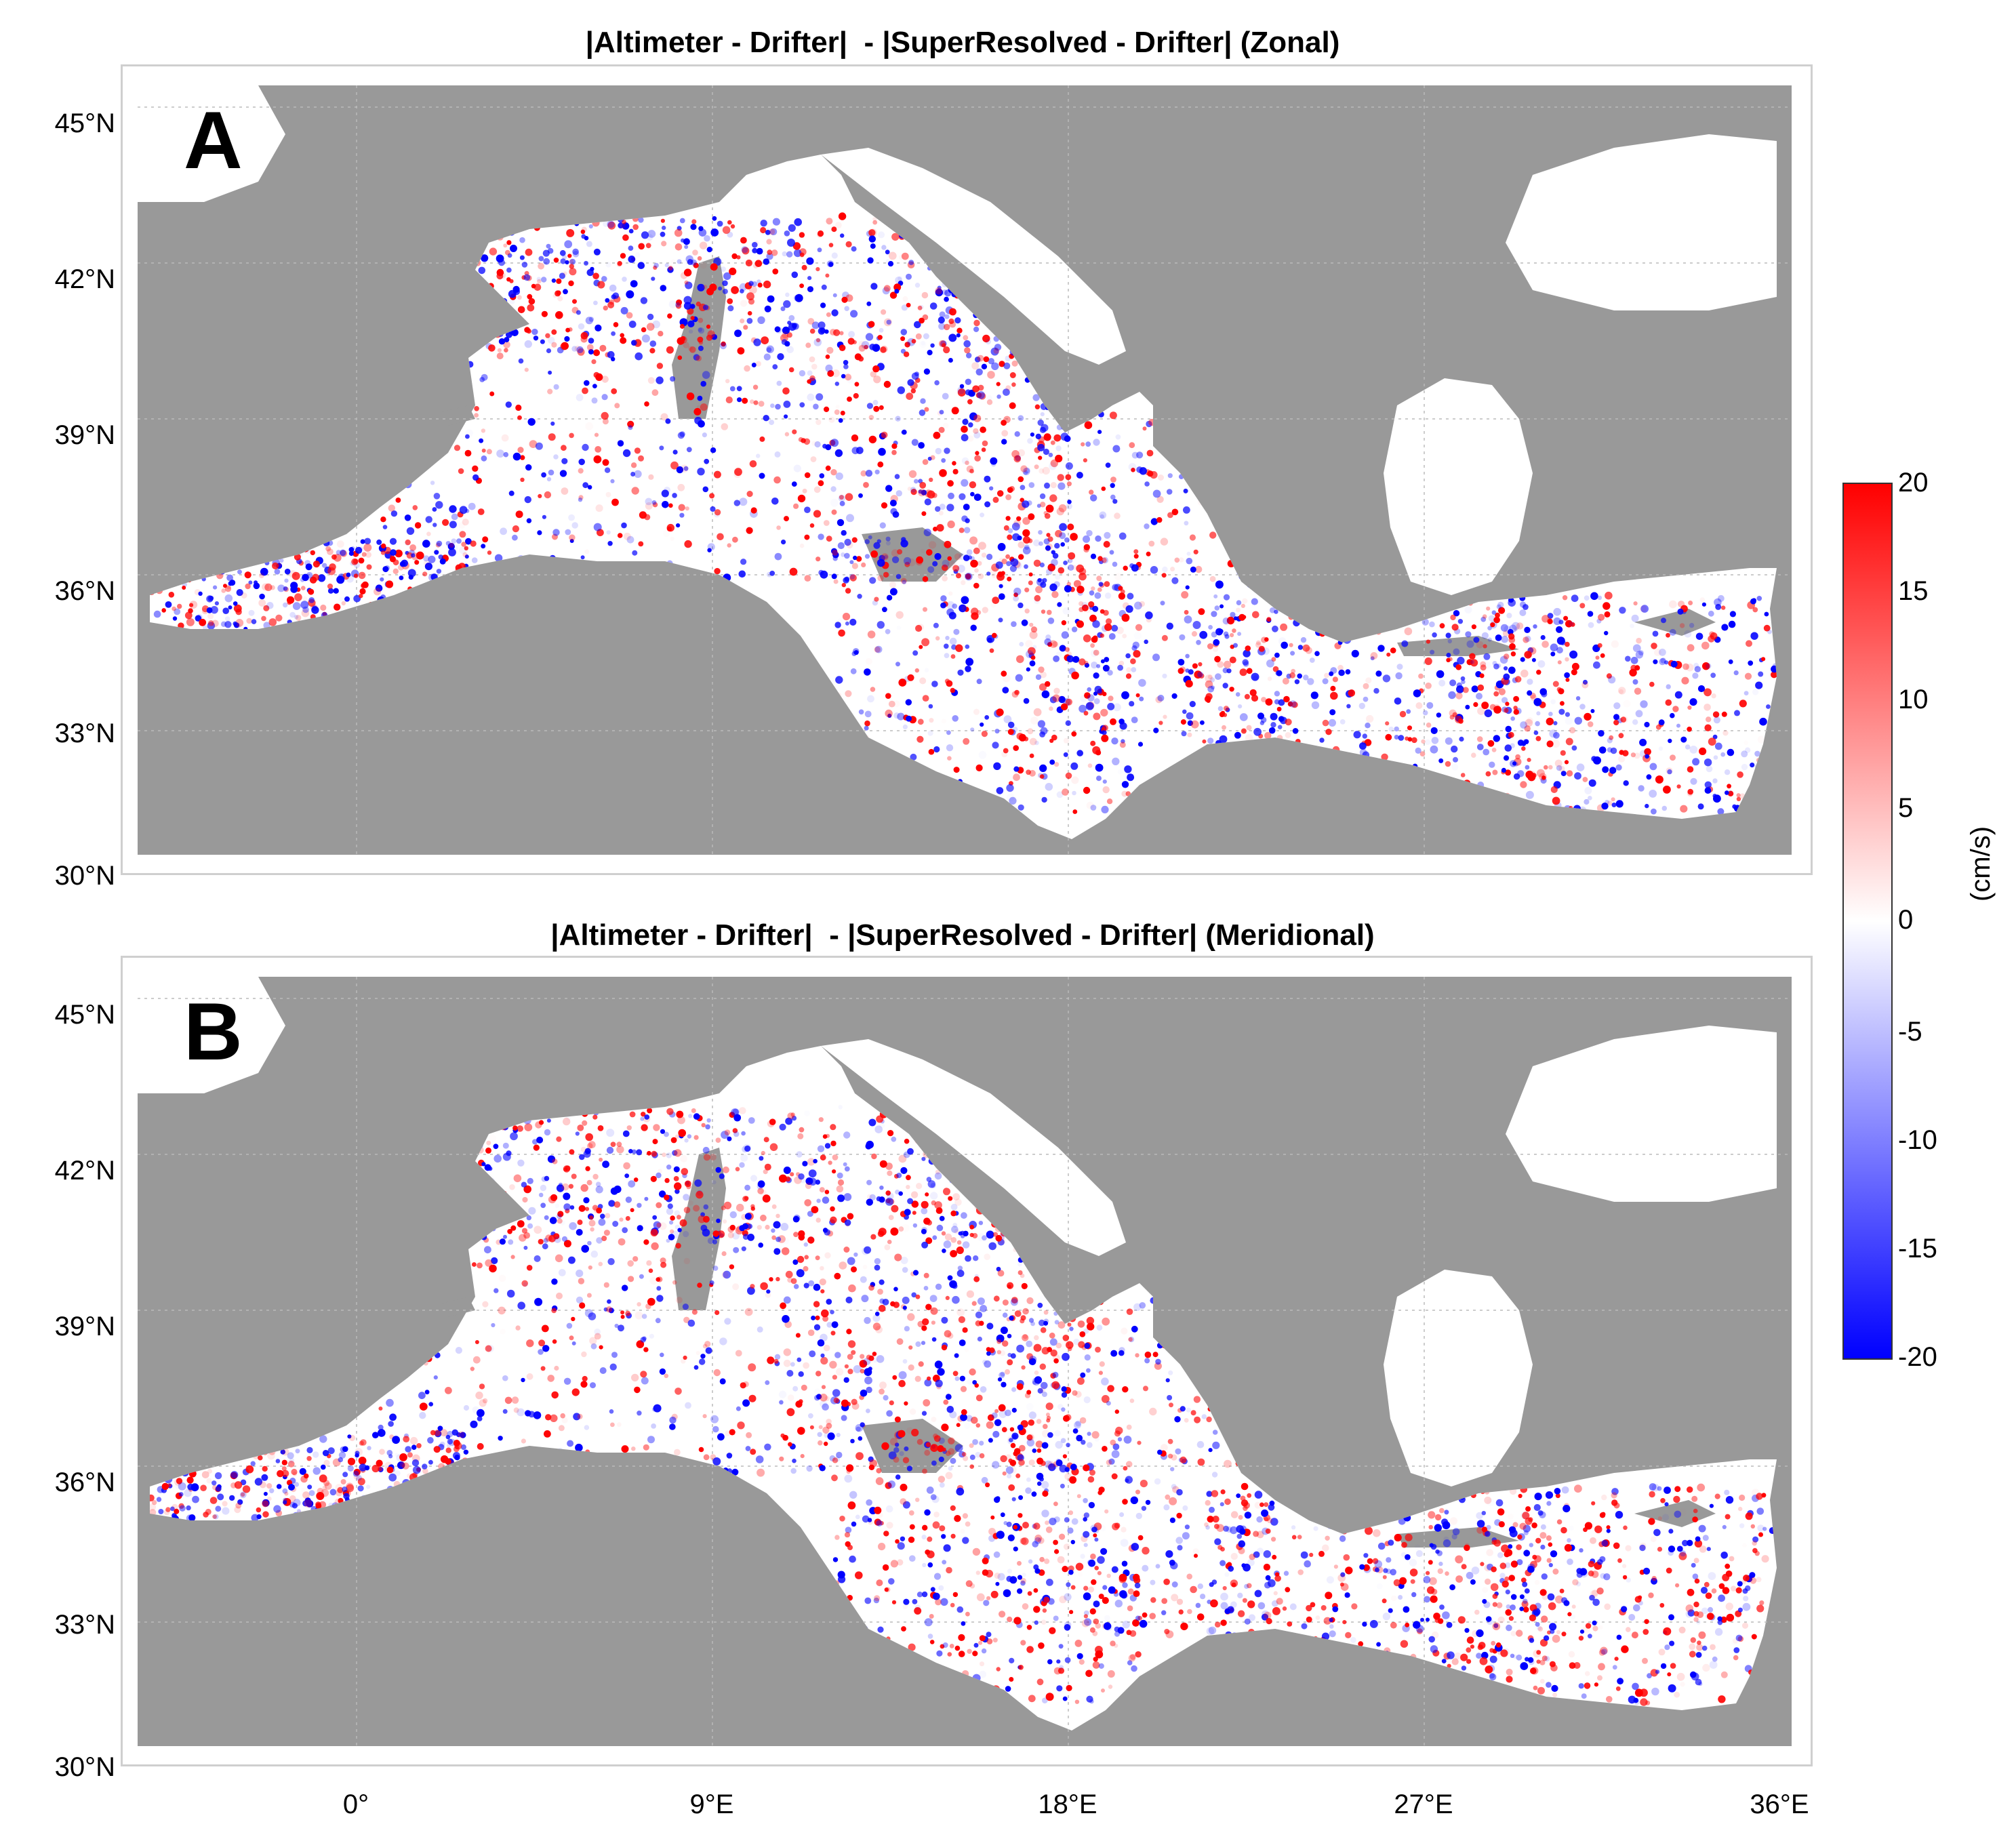 The image size is (2016, 1841). I want to click on colorbar-tick: 0, so click(1906, 920).